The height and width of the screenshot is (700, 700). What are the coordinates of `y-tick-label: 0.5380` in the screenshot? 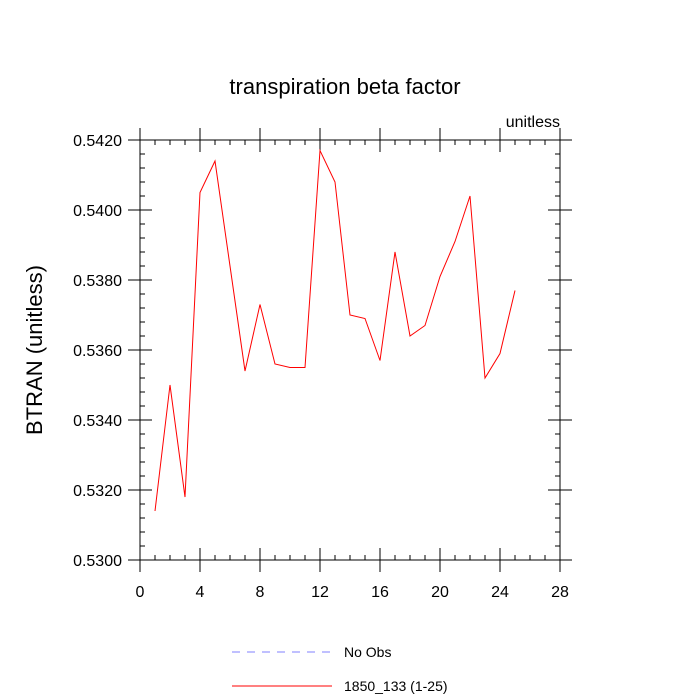 It's located at (97, 281).